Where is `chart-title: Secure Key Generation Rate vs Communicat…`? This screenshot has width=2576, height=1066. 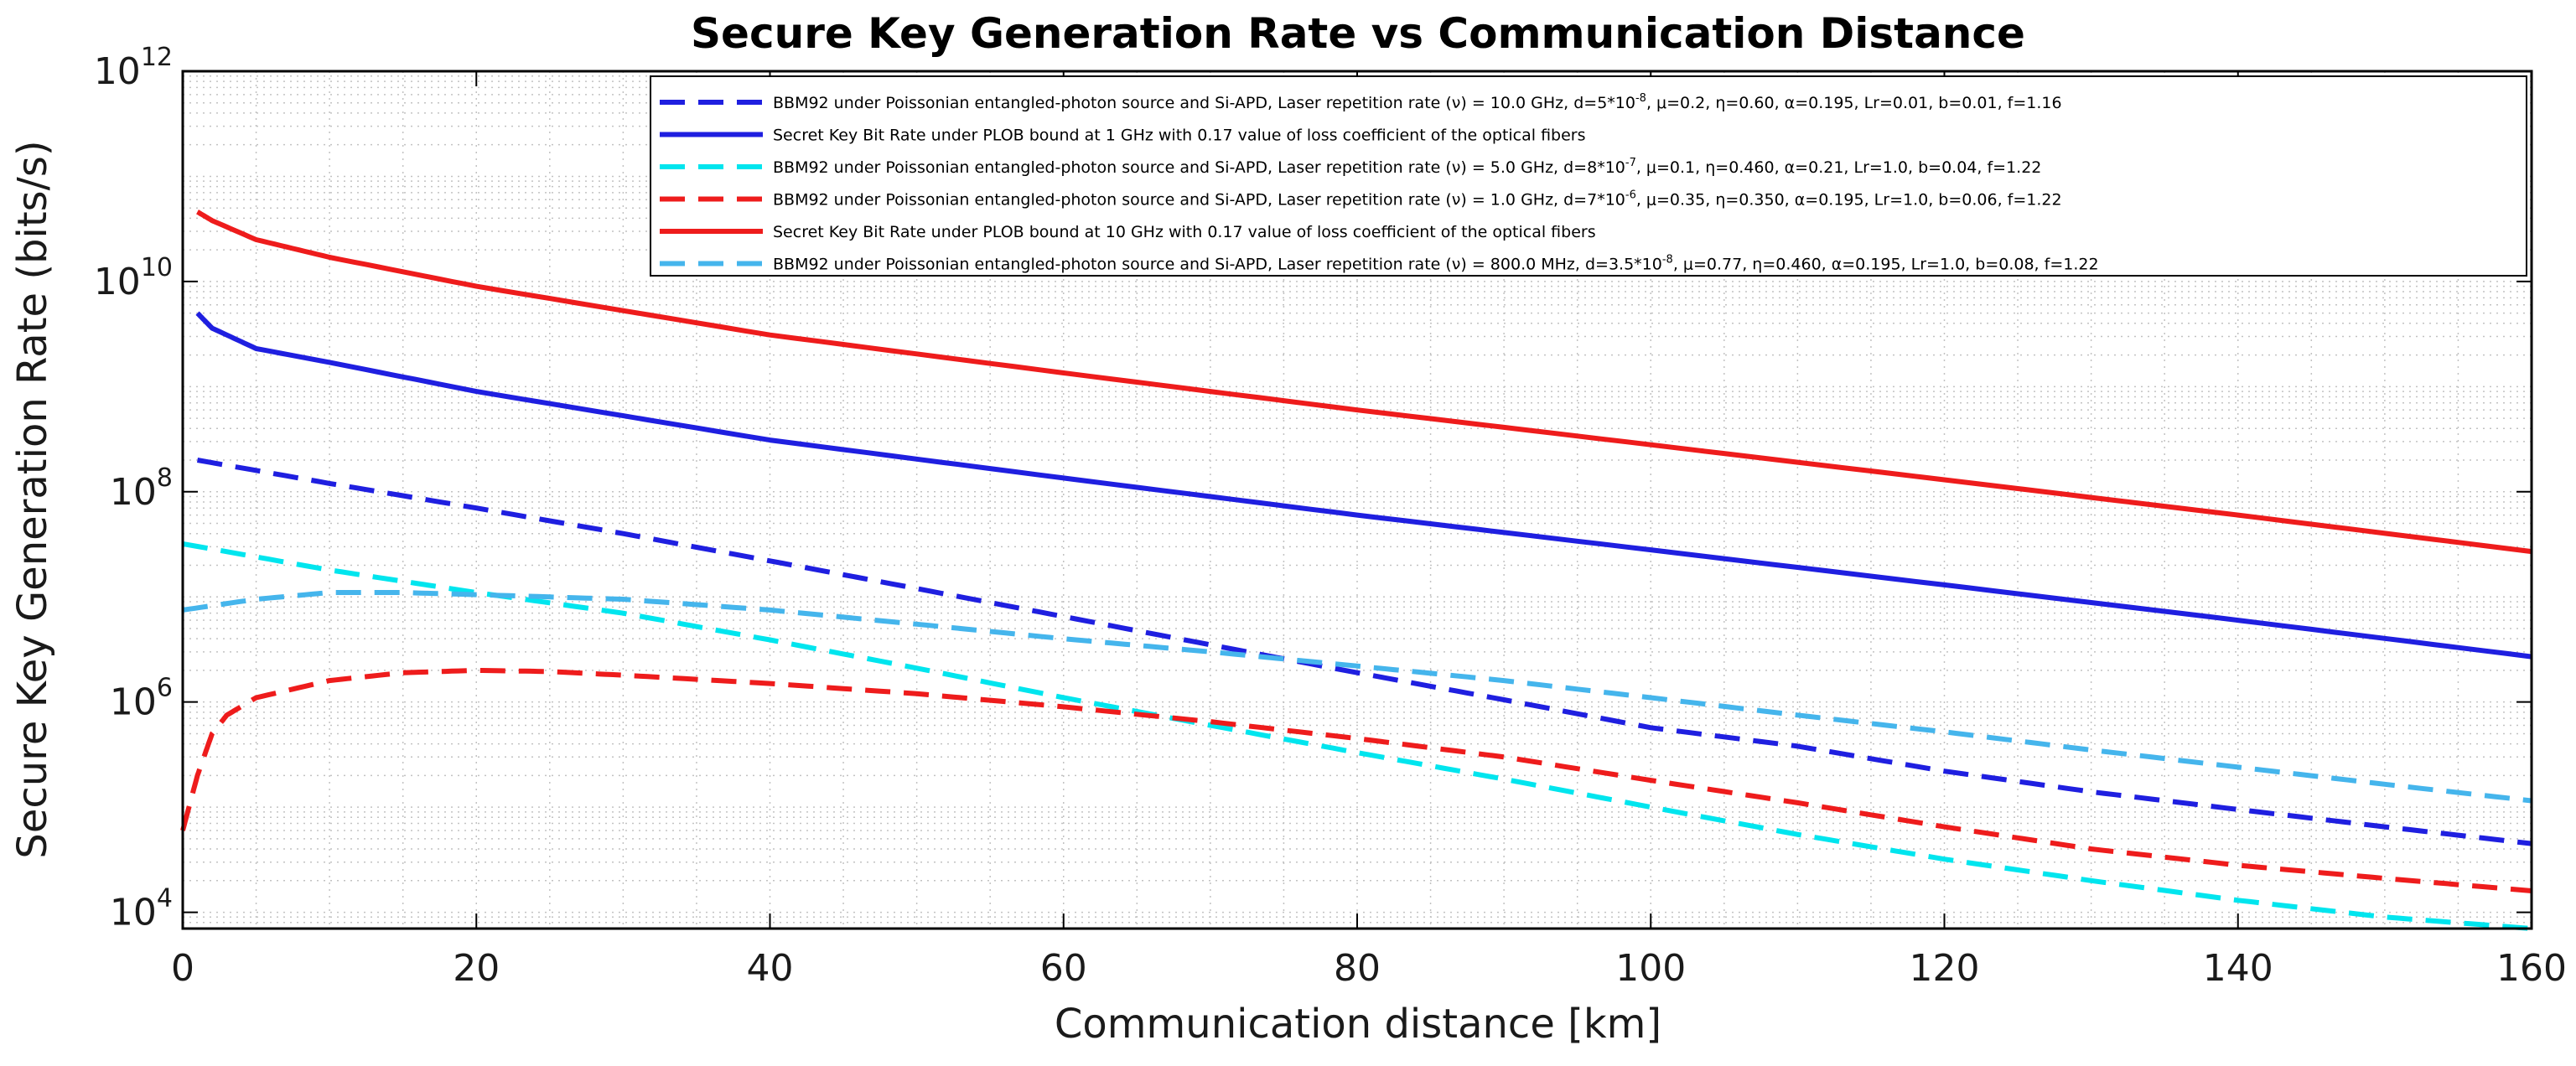 chart-title: Secure Key Generation Rate vs Communicat… is located at coordinates (1358, 33).